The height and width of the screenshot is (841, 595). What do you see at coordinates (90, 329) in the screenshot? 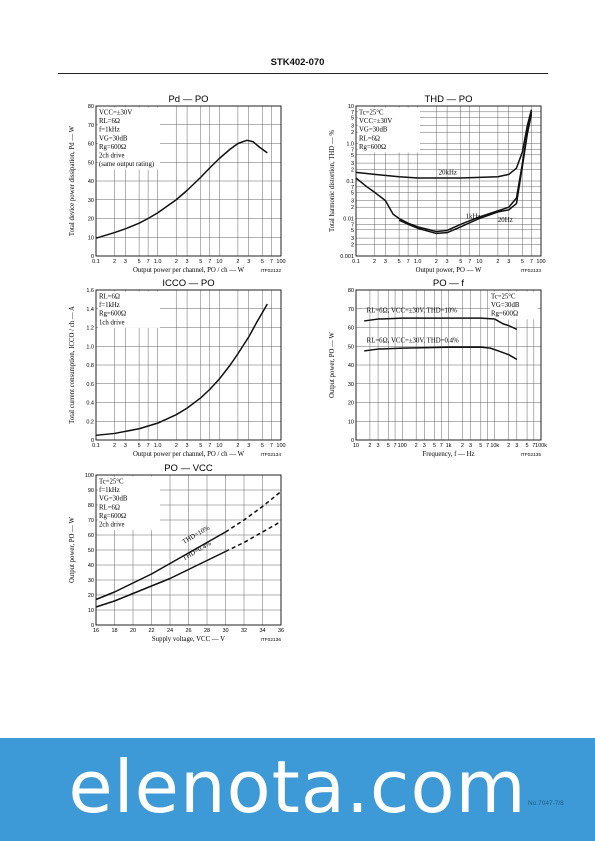
I see `y-tick-label: 1.2` at bounding box center [90, 329].